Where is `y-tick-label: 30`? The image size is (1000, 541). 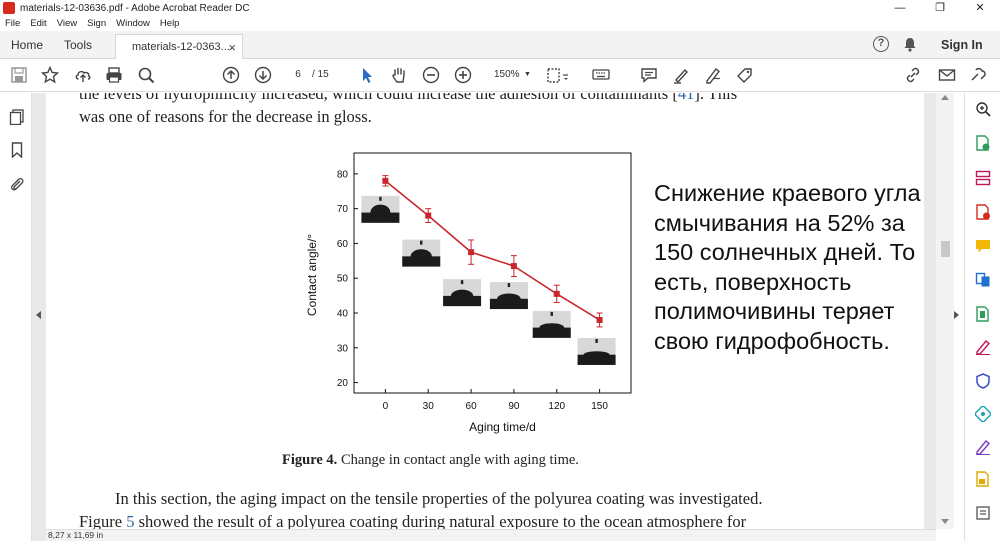
y-tick-label: 30 is located at coordinates (343, 348).